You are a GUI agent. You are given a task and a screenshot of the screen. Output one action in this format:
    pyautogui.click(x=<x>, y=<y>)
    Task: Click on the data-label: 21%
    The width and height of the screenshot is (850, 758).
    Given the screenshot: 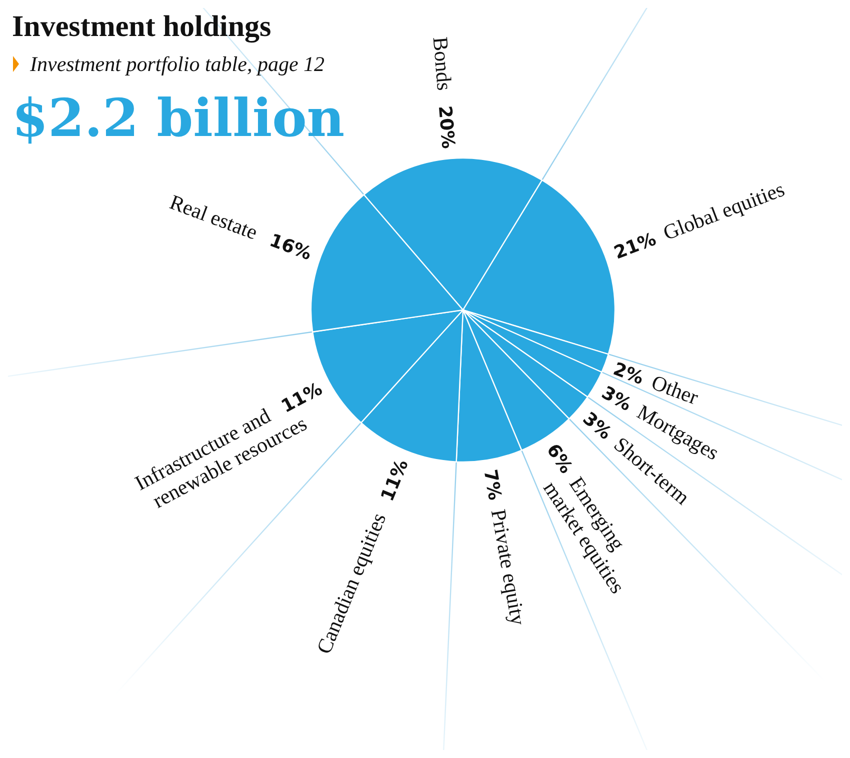 What is the action you would take?
    pyautogui.click(x=635, y=246)
    